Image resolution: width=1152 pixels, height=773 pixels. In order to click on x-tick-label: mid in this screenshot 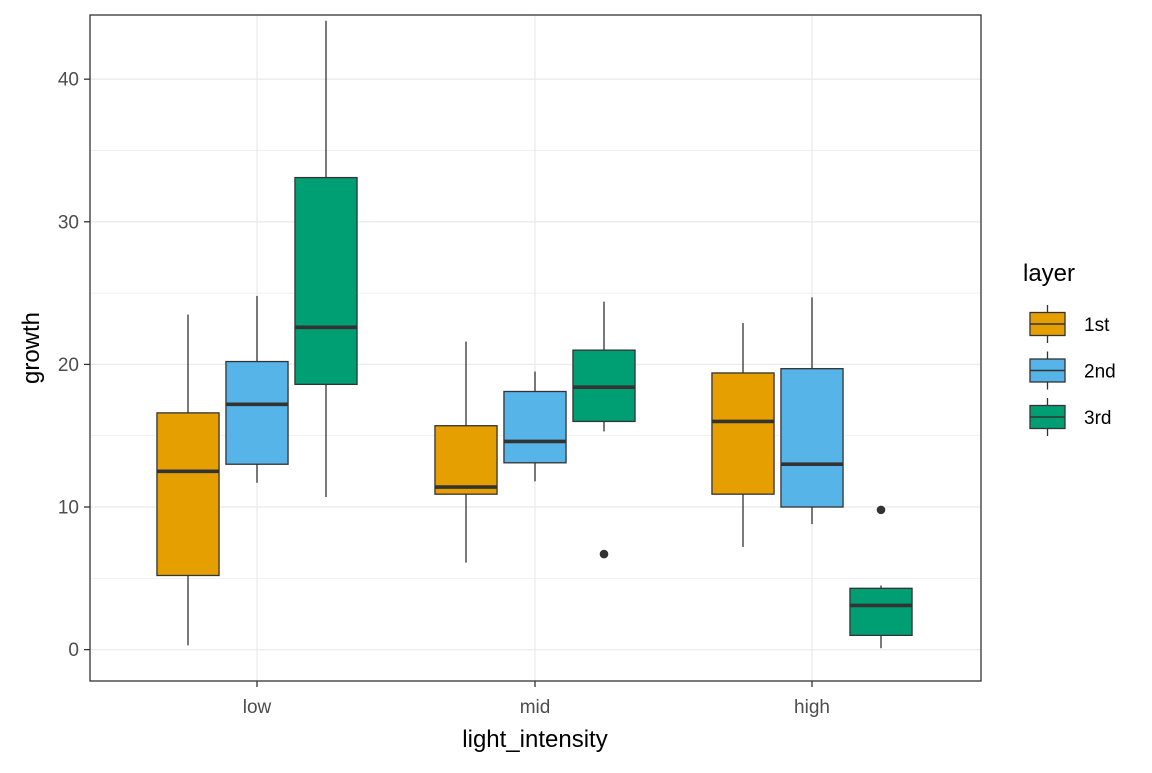, I will do `click(535, 707)`.